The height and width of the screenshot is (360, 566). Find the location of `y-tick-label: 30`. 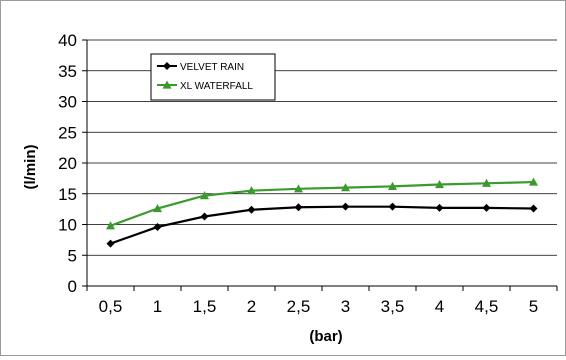

y-tick-label: 30 is located at coordinates (67, 102).